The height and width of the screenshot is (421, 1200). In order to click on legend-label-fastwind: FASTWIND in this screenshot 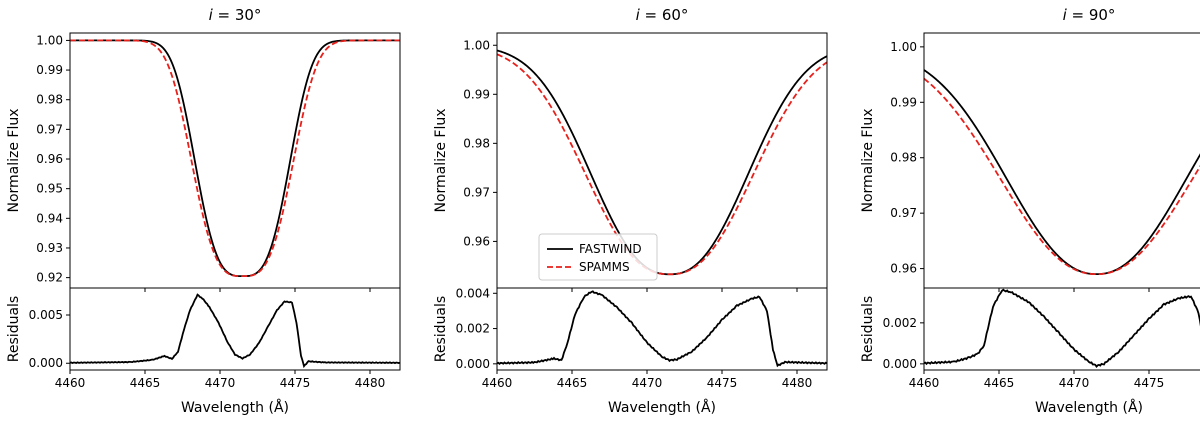, I will do `click(610, 249)`.